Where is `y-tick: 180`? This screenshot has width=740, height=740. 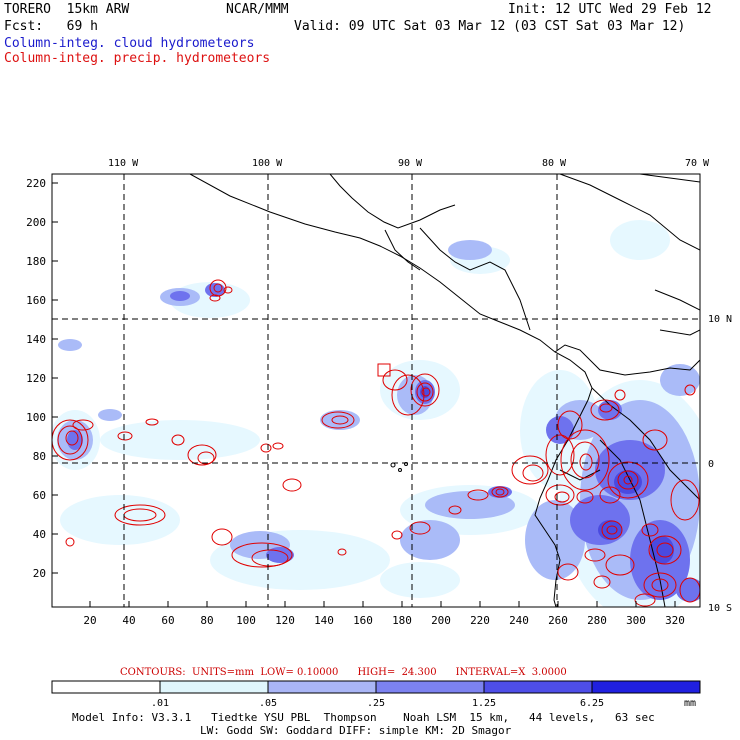
y-tick: 180 is located at coordinates (36, 261).